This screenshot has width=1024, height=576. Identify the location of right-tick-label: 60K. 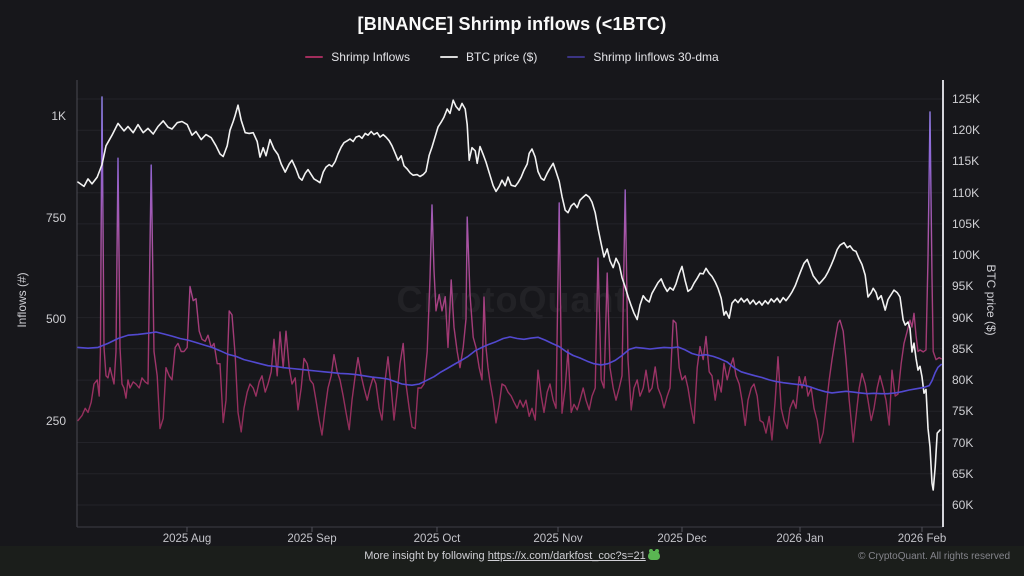
(963, 504).